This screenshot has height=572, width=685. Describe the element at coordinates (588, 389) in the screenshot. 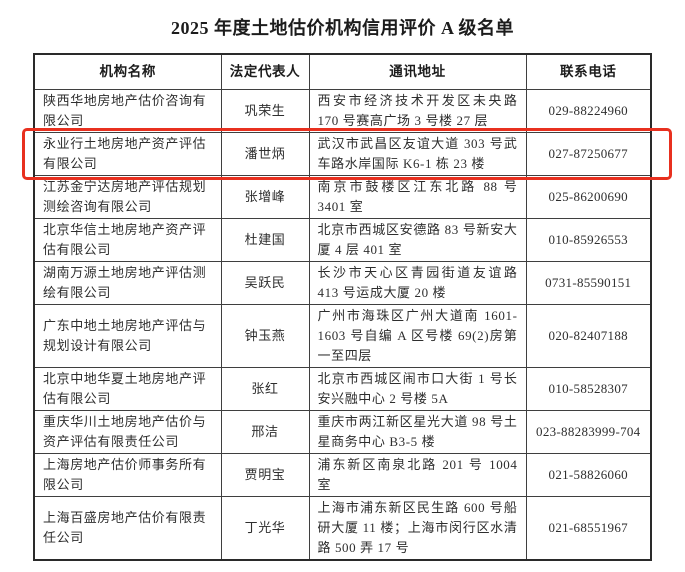

I see `phone-cell: 010-58528307` at that location.